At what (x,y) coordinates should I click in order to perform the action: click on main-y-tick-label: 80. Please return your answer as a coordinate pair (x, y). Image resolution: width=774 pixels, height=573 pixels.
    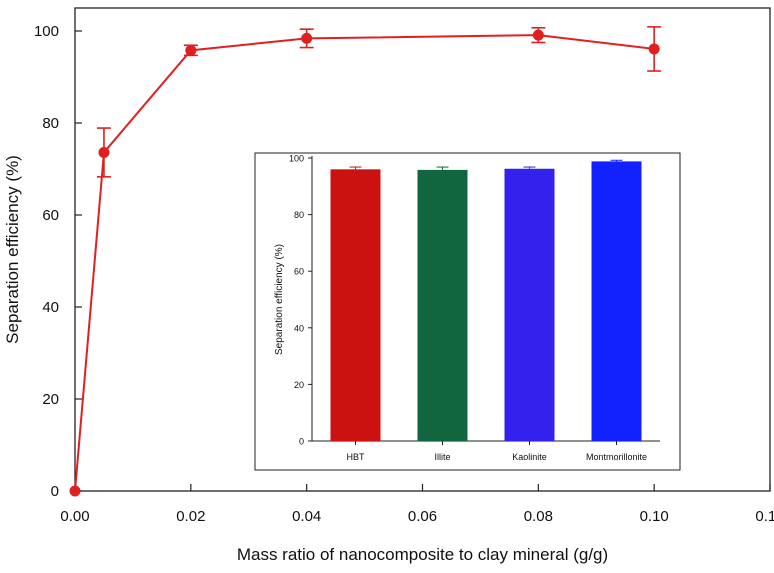
    Looking at the image, I should click on (50, 123).